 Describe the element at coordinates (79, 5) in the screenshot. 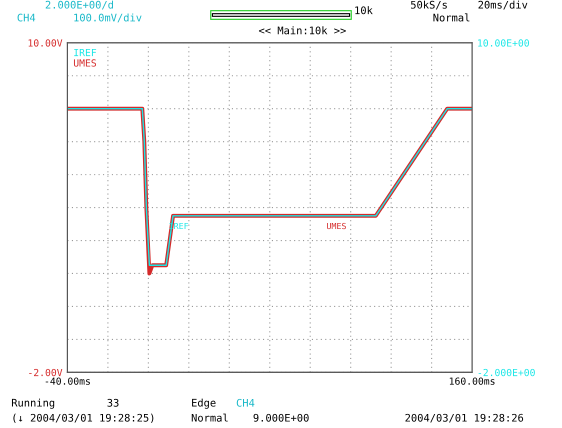

I see `text: 2.000E+00/d` at that location.